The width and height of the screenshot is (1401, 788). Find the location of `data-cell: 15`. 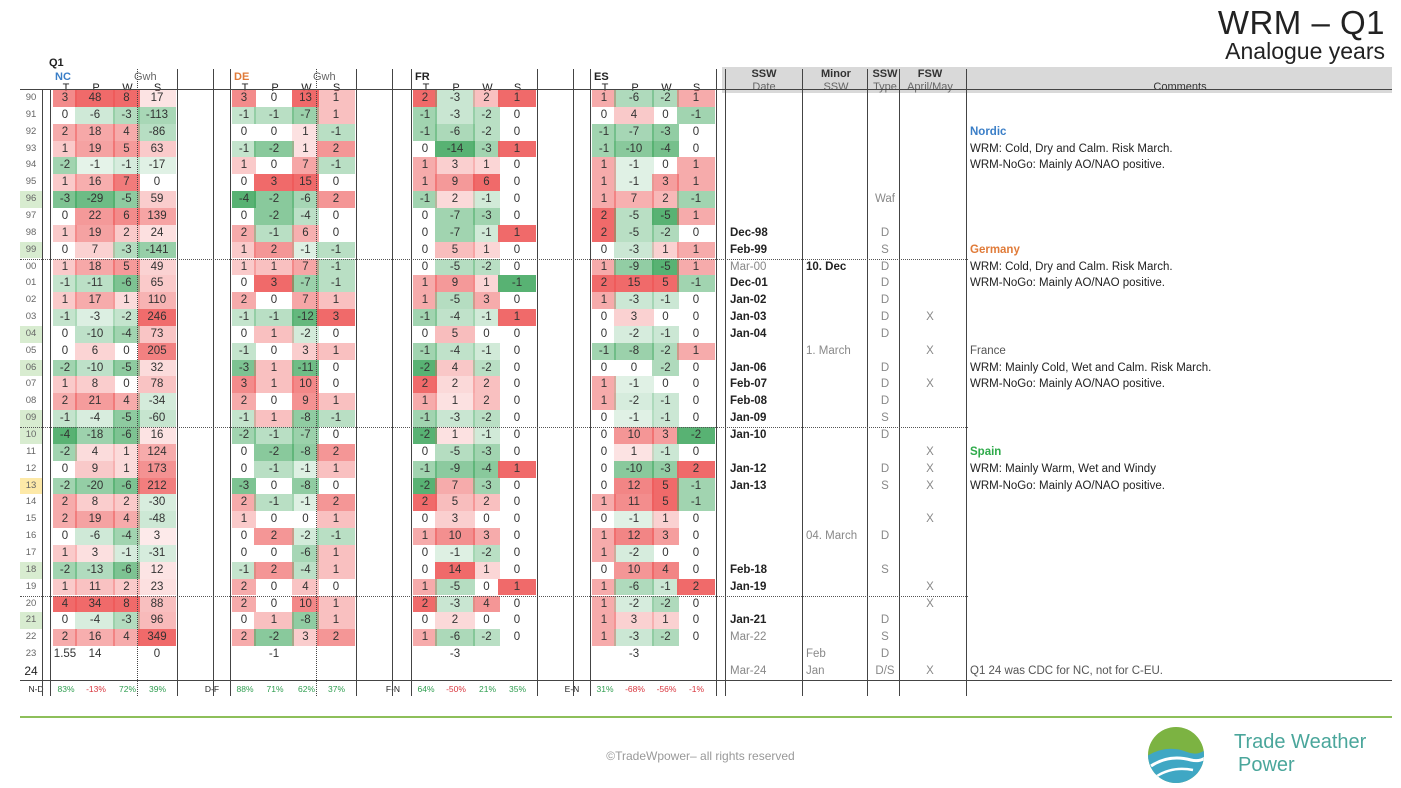

data-cell: 15 is located at coordinates (634, 284).